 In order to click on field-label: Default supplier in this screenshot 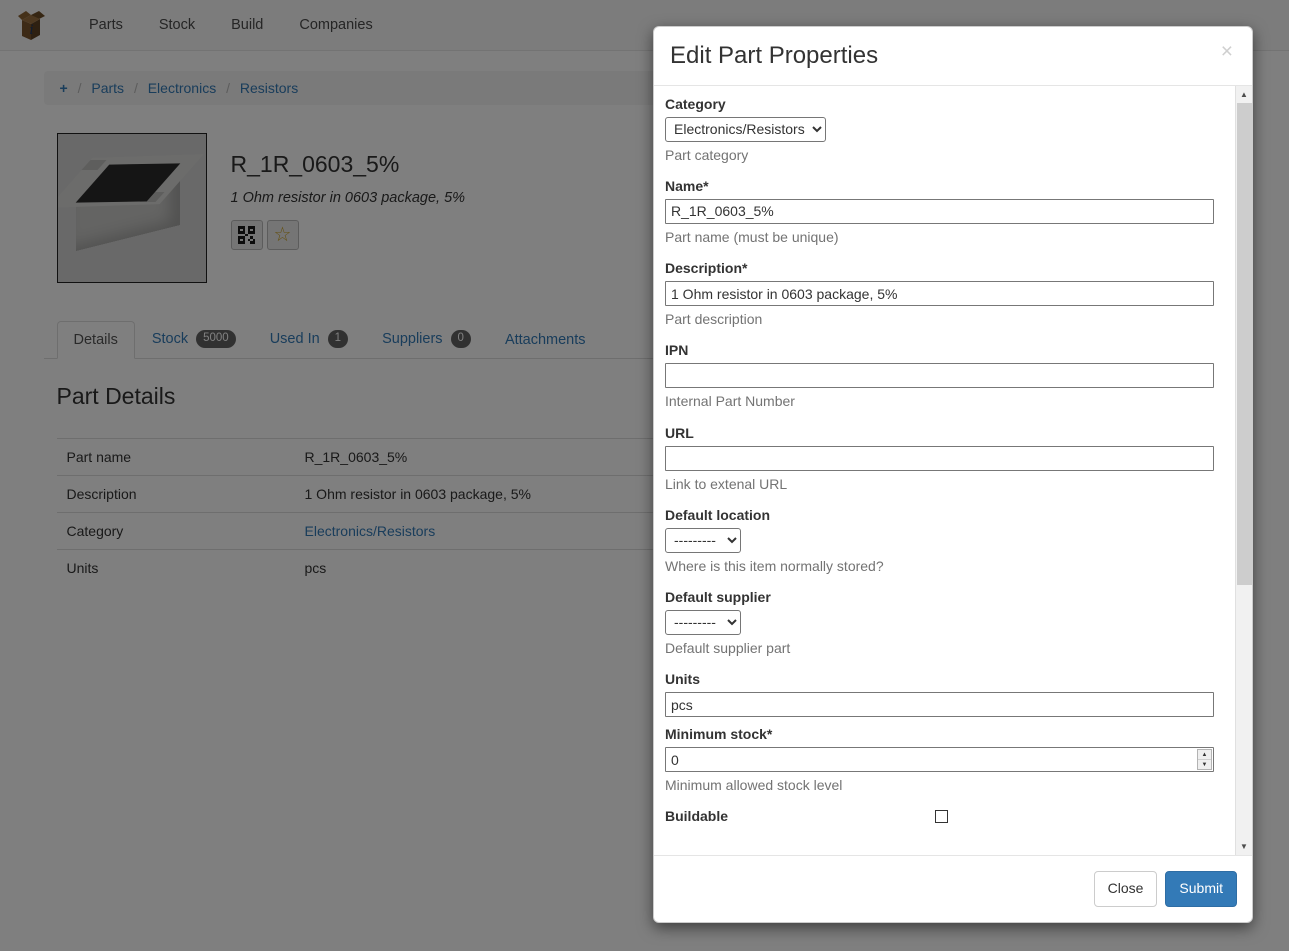, I will do `click(718, 596)`.